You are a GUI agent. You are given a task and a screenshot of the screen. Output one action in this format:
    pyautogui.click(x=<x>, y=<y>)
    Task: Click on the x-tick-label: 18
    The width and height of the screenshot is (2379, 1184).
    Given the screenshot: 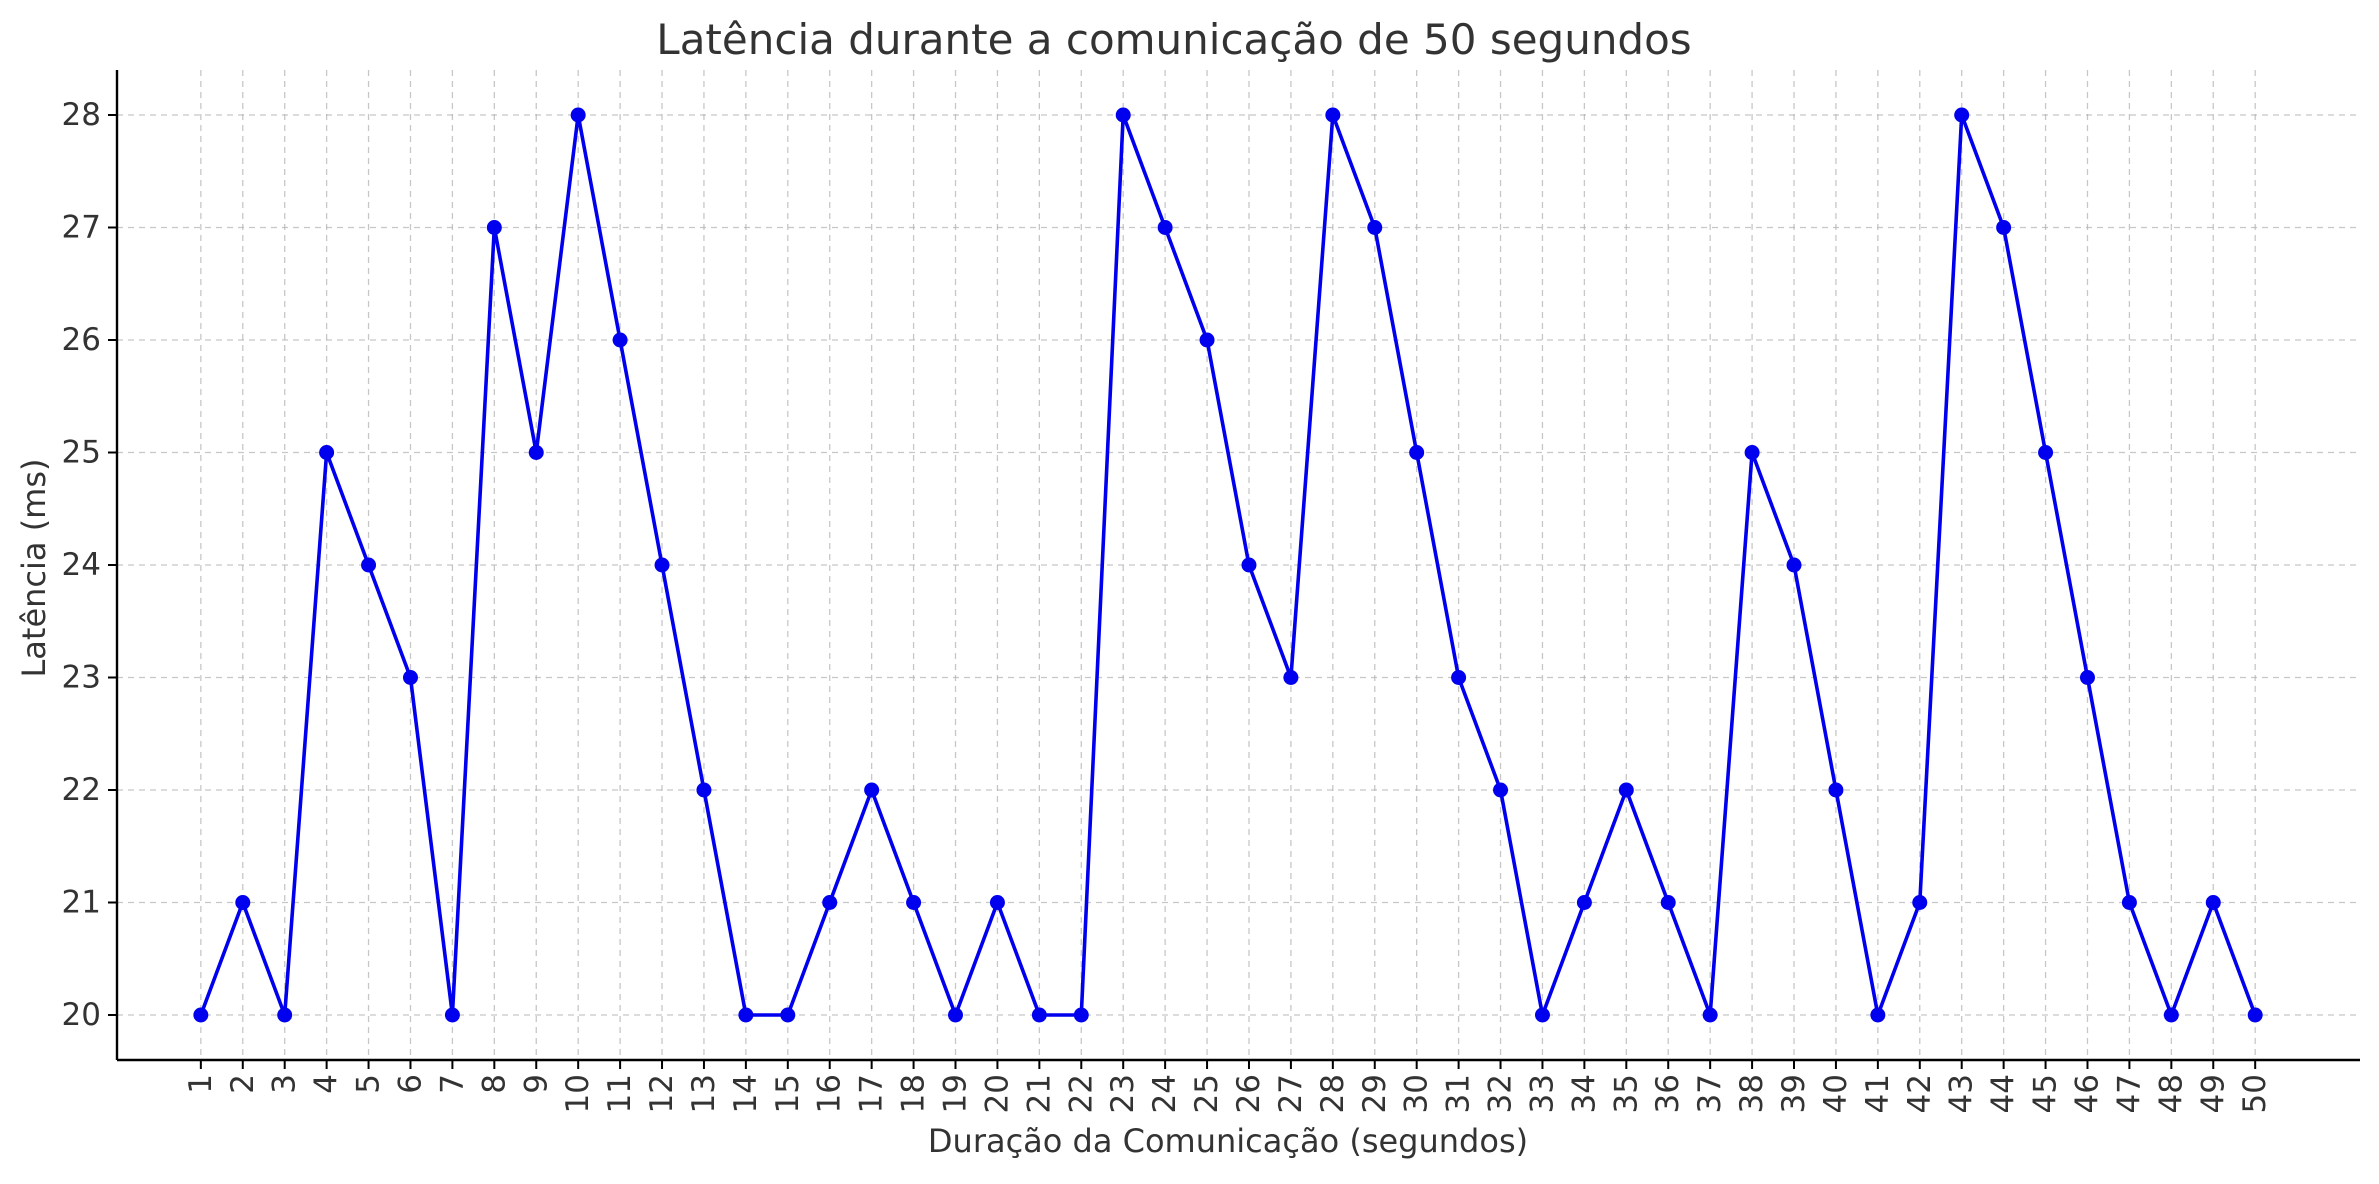 What is the action you would take?
    pyautogui.click(x=914, y=1093)
    